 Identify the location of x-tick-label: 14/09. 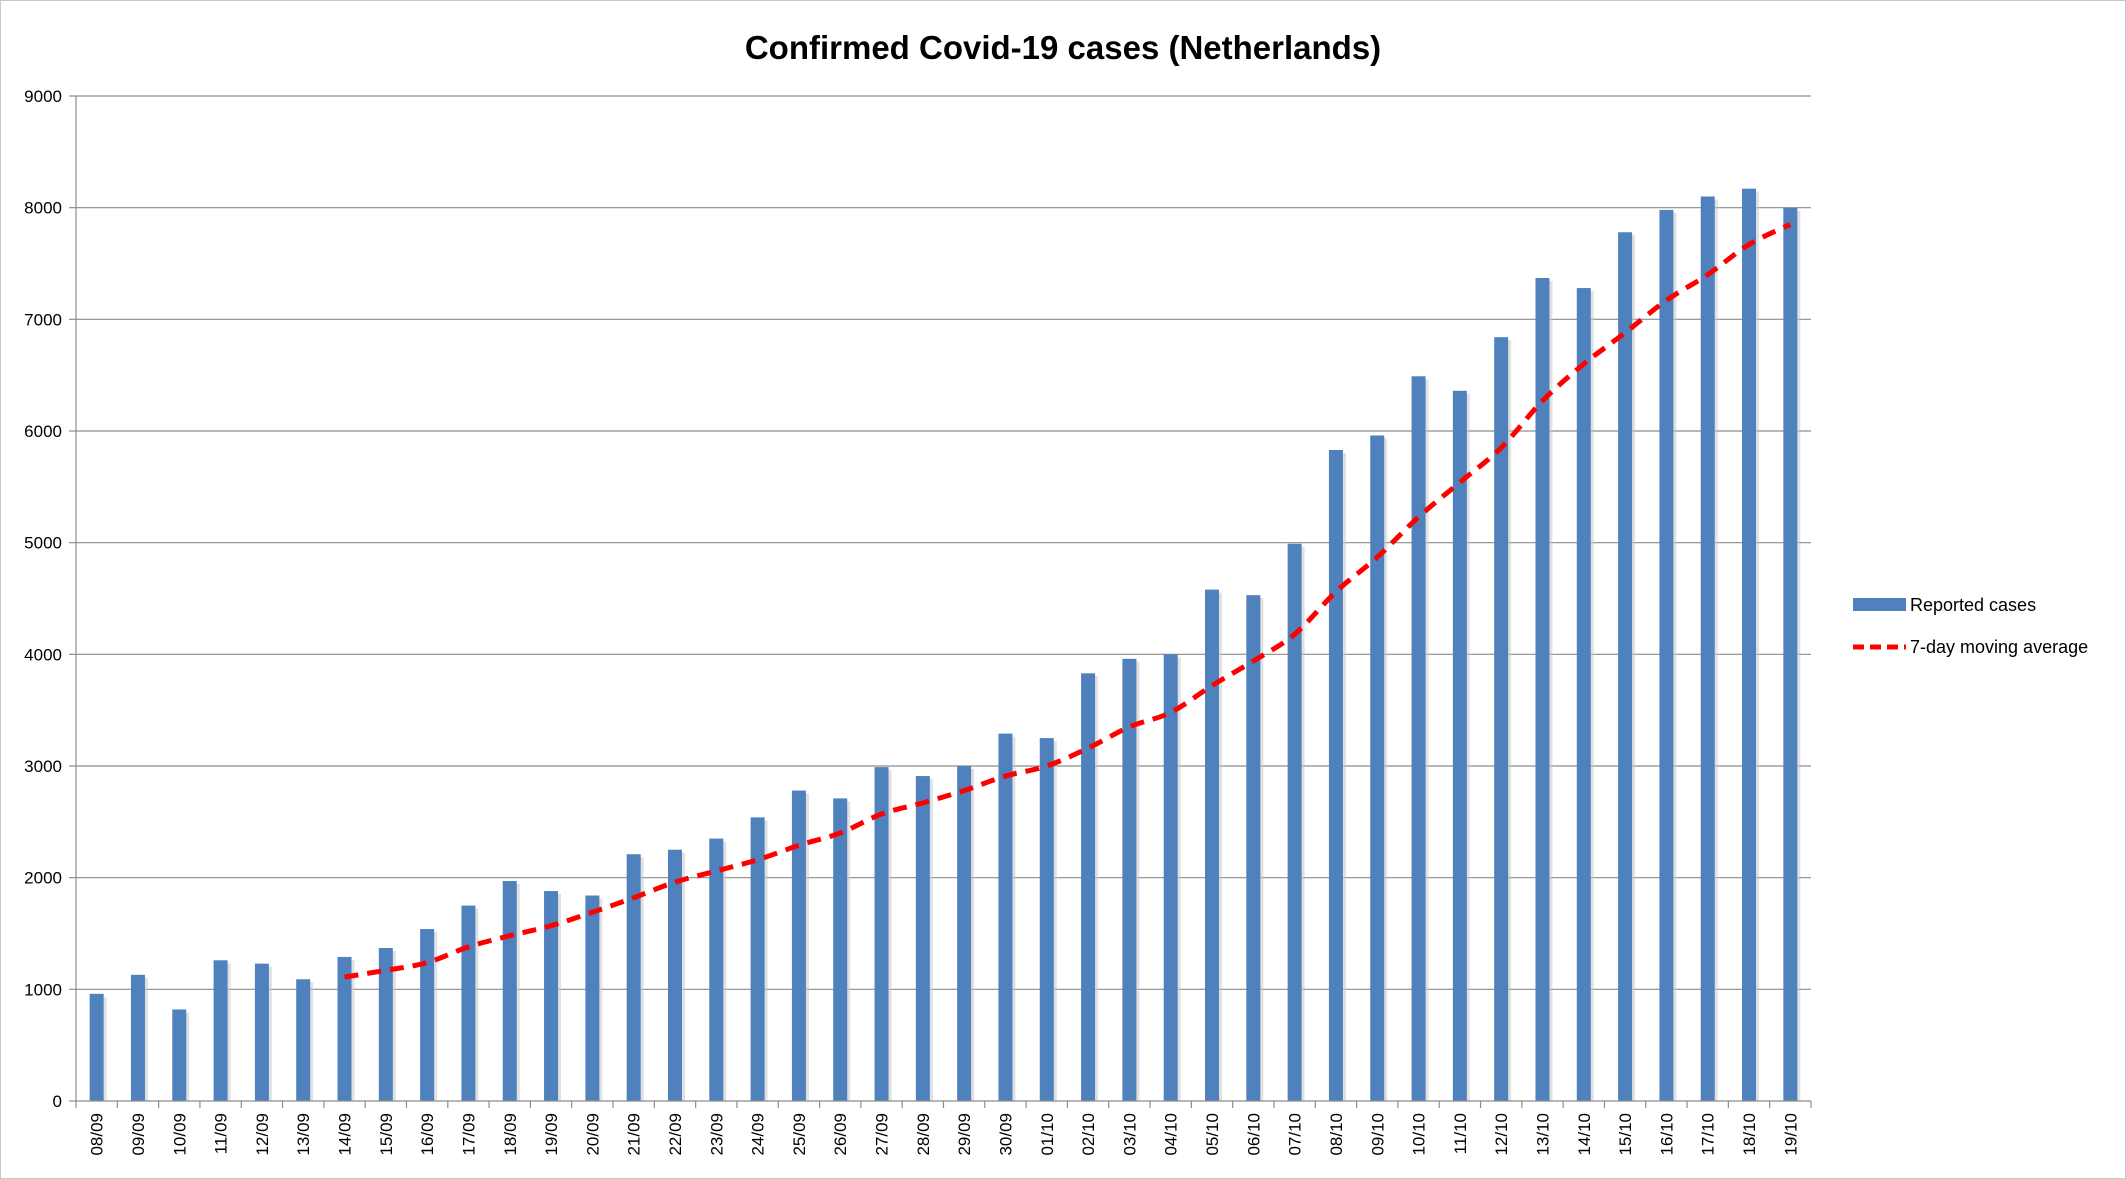
(345, 1134).